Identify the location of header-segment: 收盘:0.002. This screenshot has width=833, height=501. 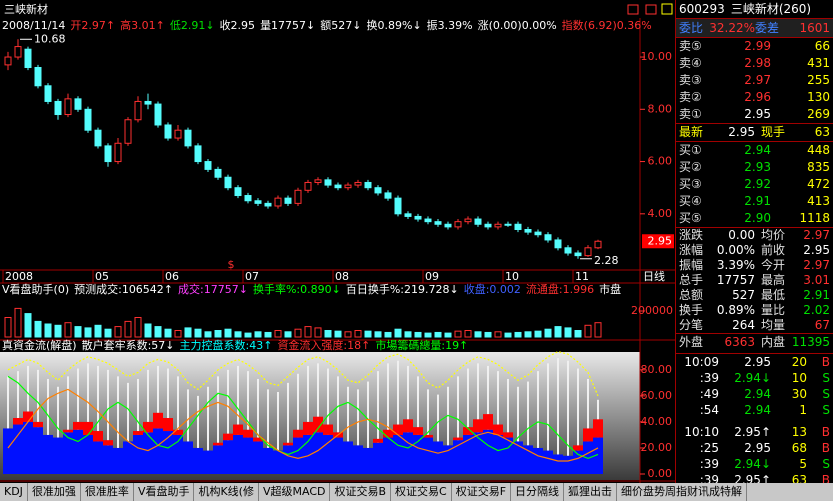
(492, 289).